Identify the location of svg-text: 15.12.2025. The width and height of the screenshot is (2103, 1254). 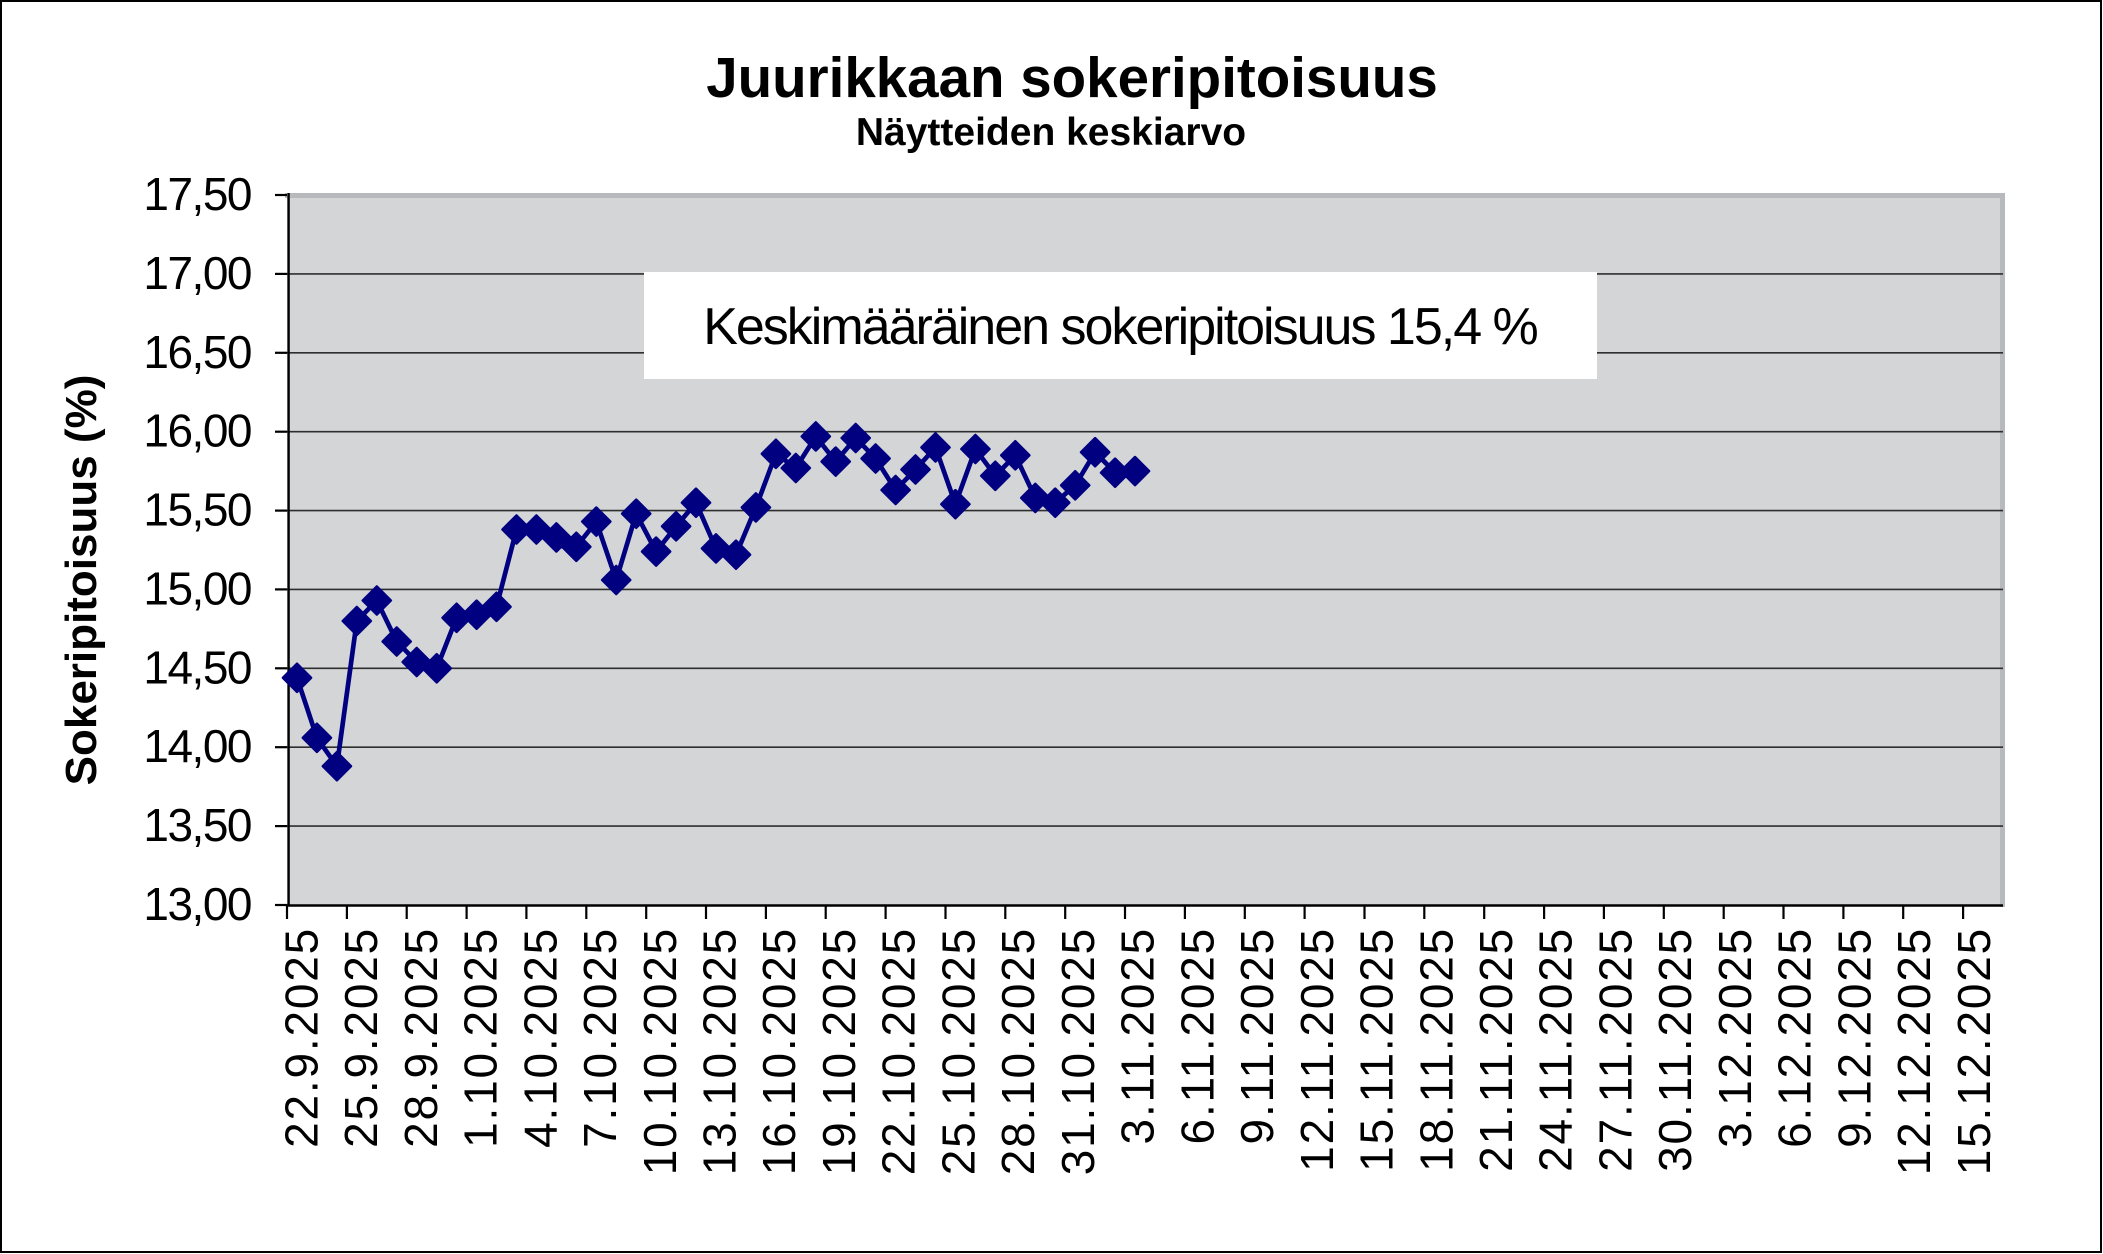
(1974, 1051).